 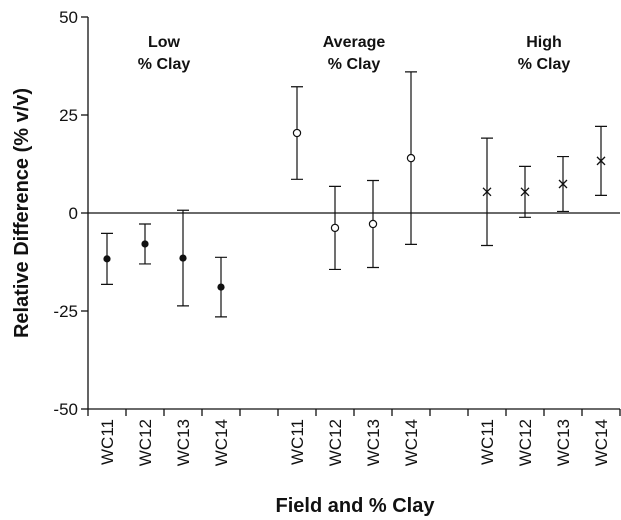 What do you see at coordinates (164, 42) in the screenshot?
I see `group-label: Low` at bounding box center [164, 42].